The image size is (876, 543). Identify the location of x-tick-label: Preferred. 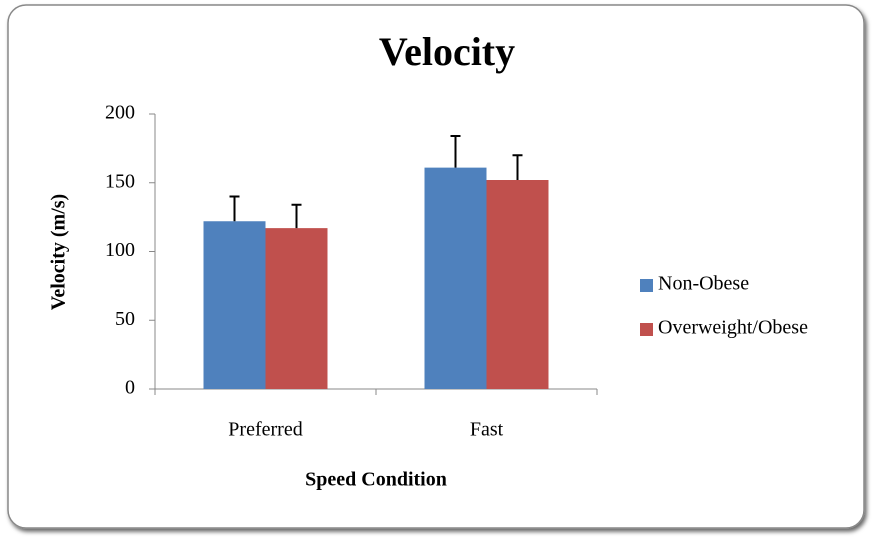
(265, 430).